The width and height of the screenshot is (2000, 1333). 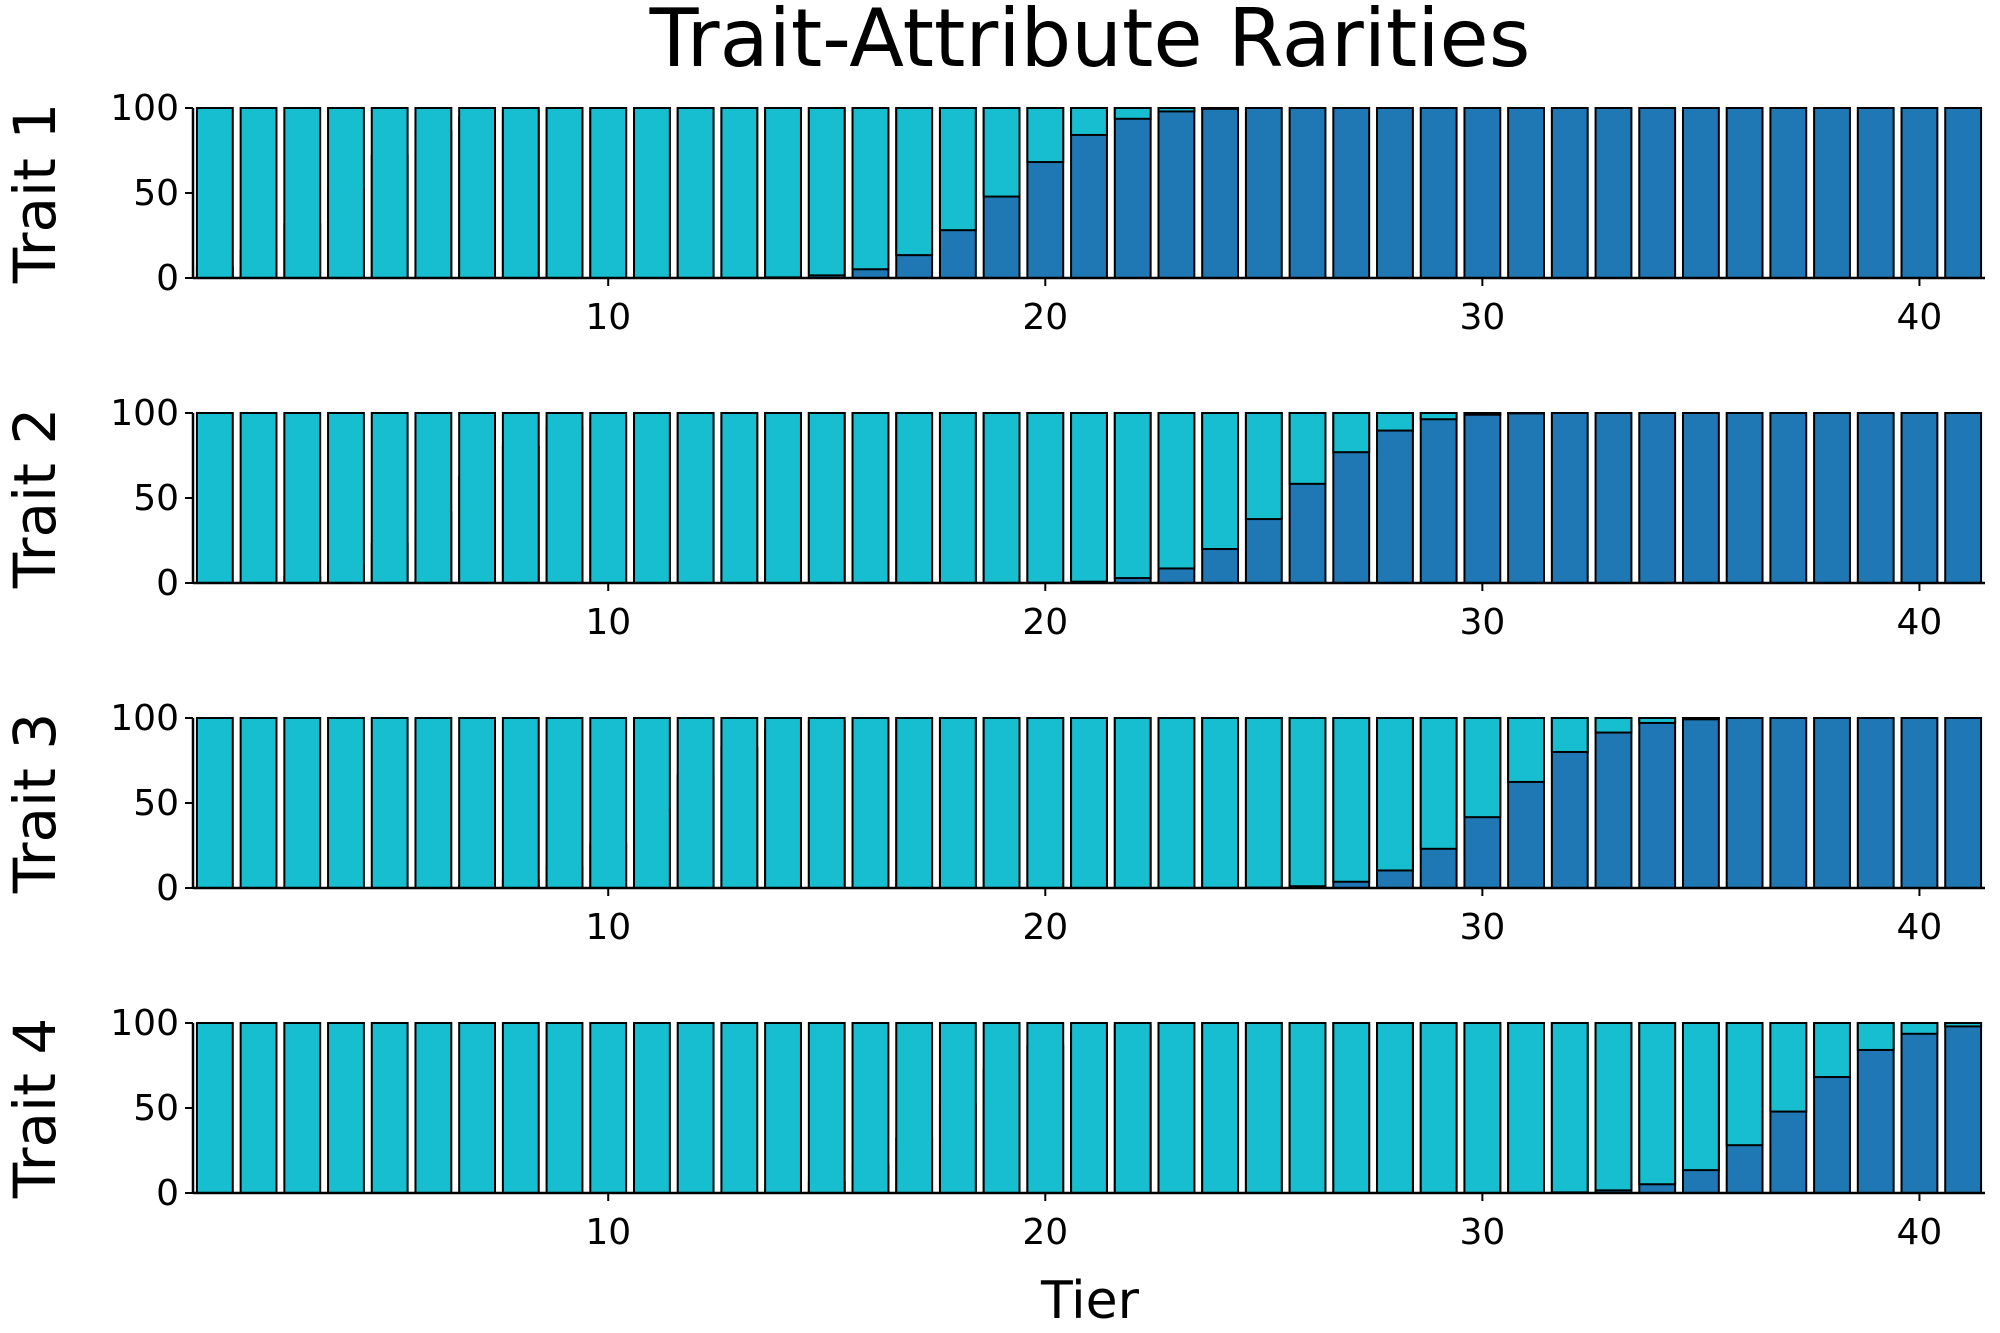 What do you see at coordinates (1090, 1301) in the screenshot?
I see `x-axis-label: Tier` at bounding box center [1090, 1301].